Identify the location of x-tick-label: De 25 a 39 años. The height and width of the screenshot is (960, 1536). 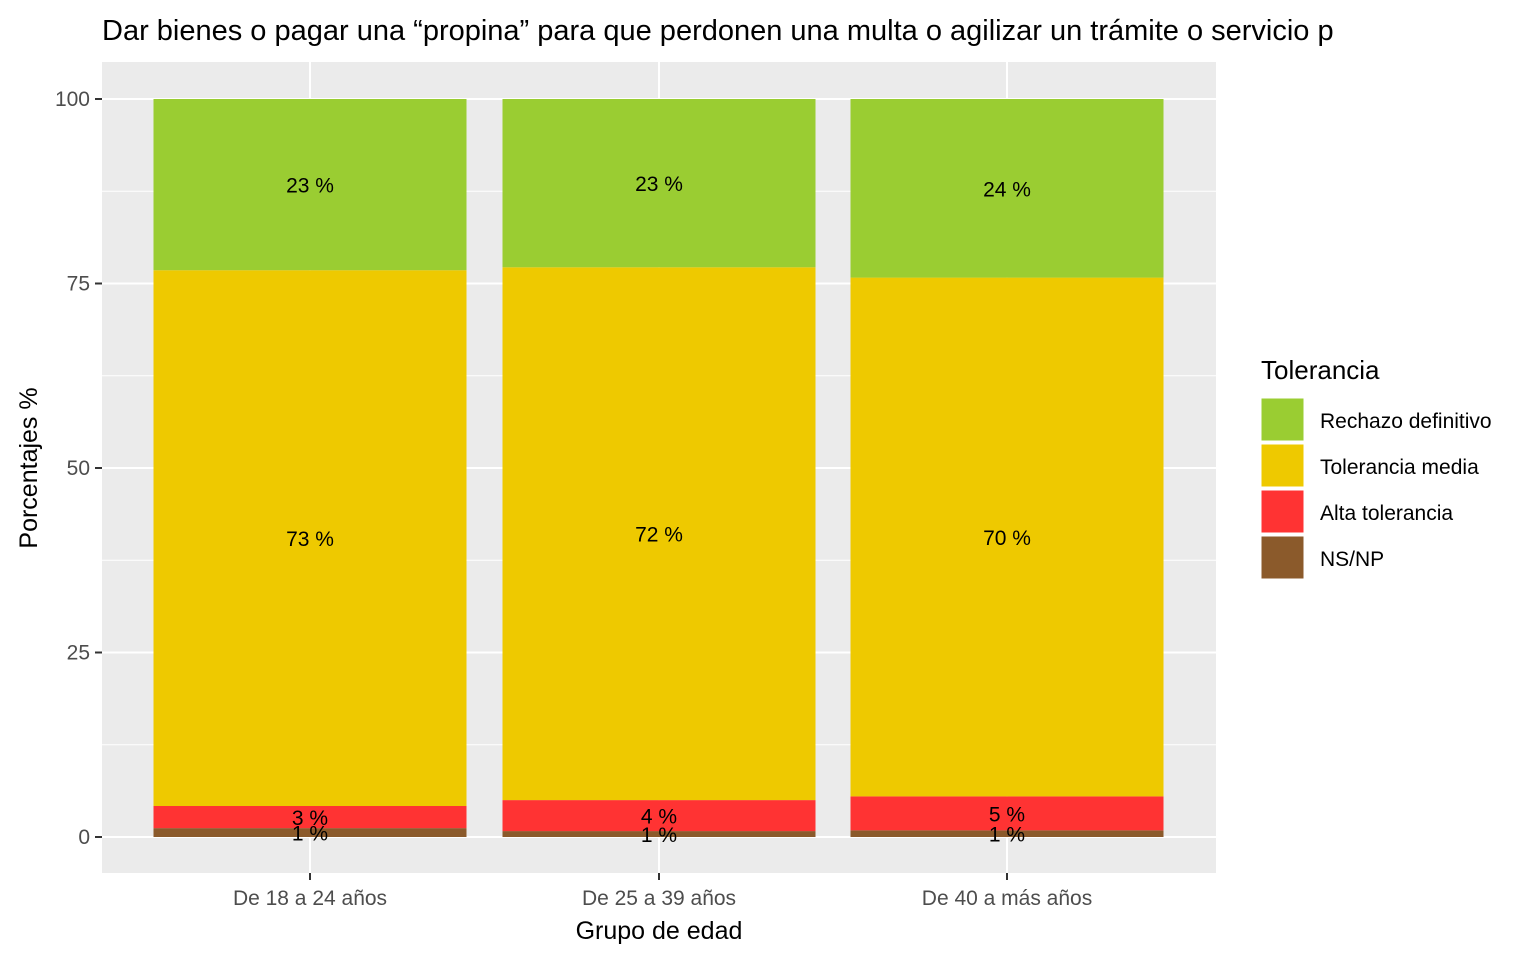
(659, 898).